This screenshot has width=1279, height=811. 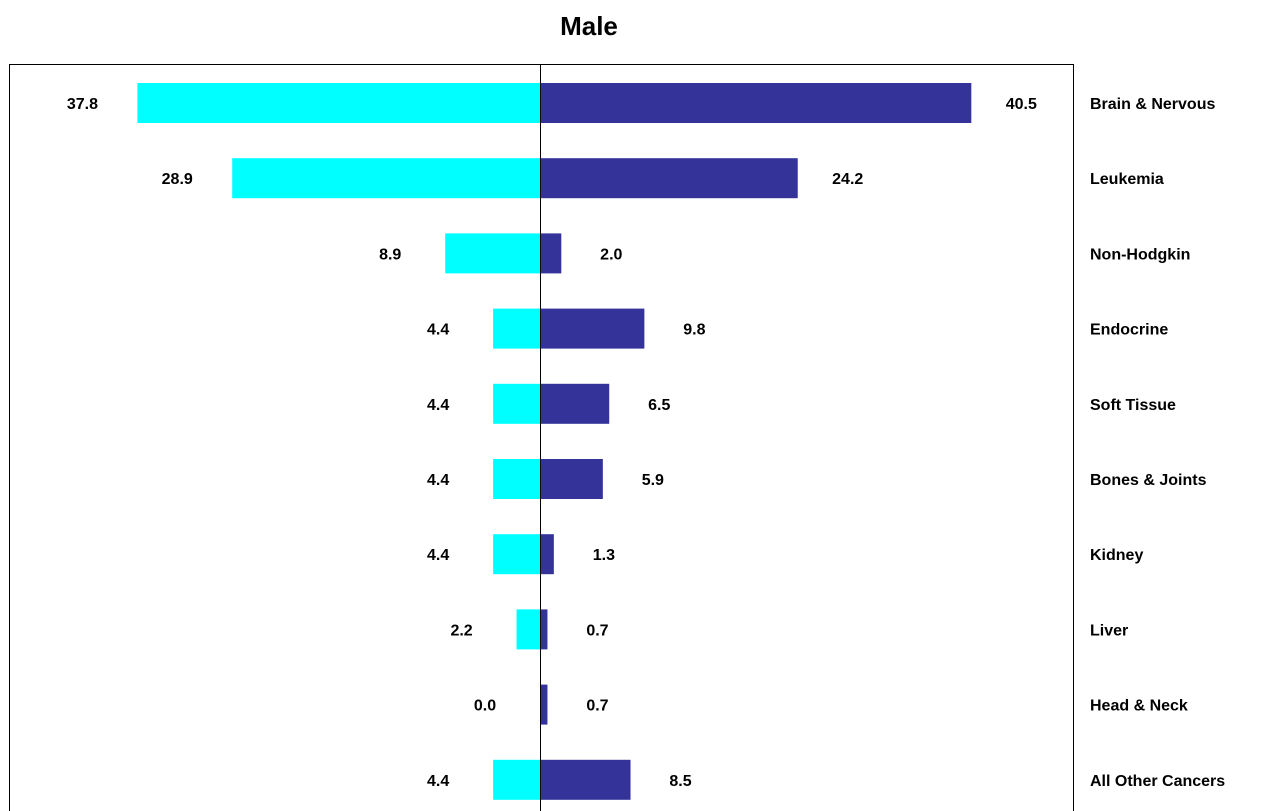 What do you see at coordinates (516, 554) in the screenshot?
I see `bar-left-kidney` at bounding box center [516, 554].